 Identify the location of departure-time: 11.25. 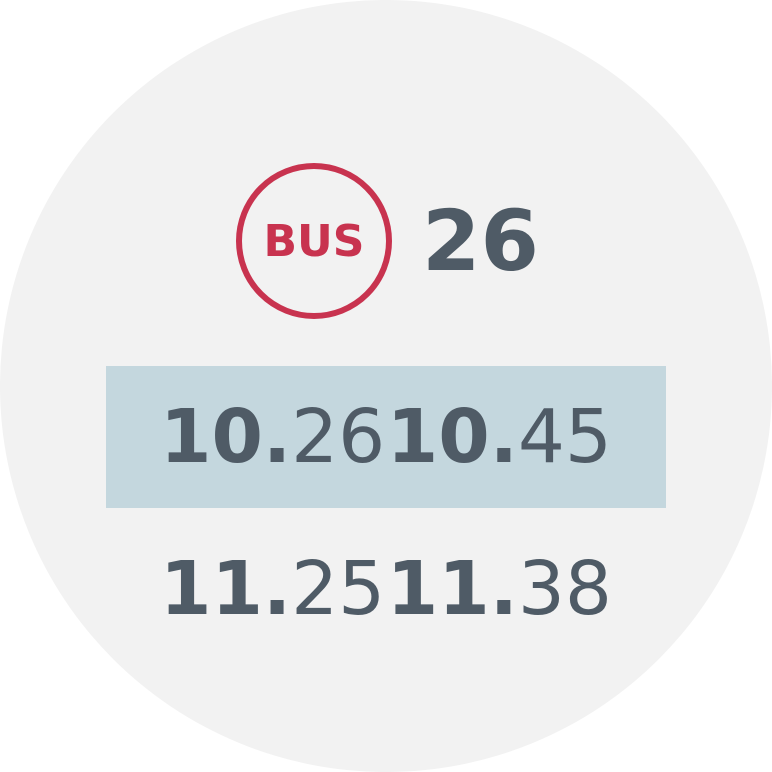
(272, 589).